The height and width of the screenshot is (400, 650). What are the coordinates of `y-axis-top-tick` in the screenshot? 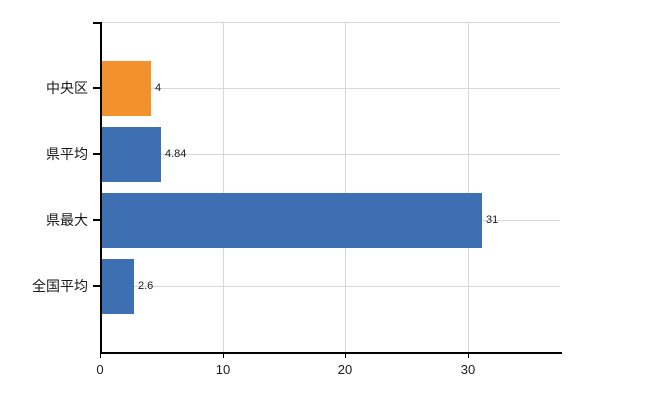 It's located at (96, 23).